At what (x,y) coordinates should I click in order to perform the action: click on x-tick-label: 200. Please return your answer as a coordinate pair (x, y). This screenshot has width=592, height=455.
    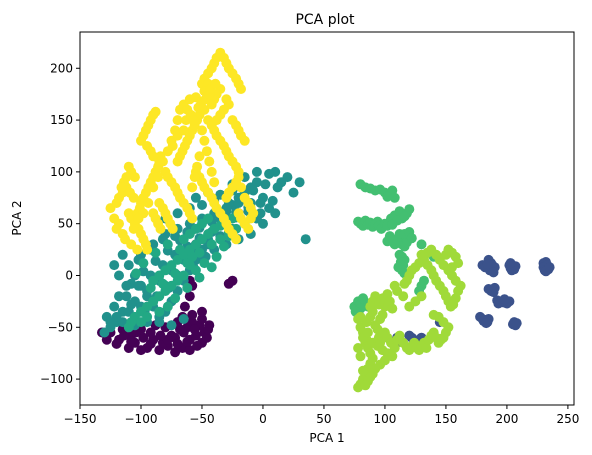
    Looking at the image, I should click on (506, 419).